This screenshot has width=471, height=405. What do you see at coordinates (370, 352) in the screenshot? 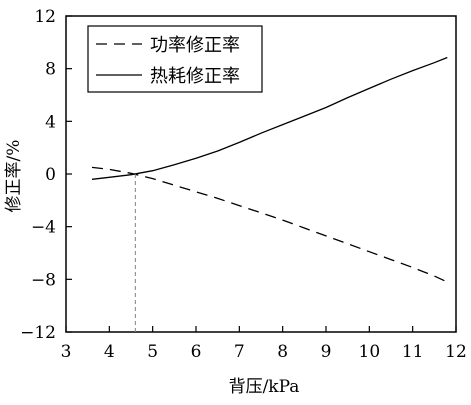
I see `x-tick-label: 10` at bounding box center [370, 352].